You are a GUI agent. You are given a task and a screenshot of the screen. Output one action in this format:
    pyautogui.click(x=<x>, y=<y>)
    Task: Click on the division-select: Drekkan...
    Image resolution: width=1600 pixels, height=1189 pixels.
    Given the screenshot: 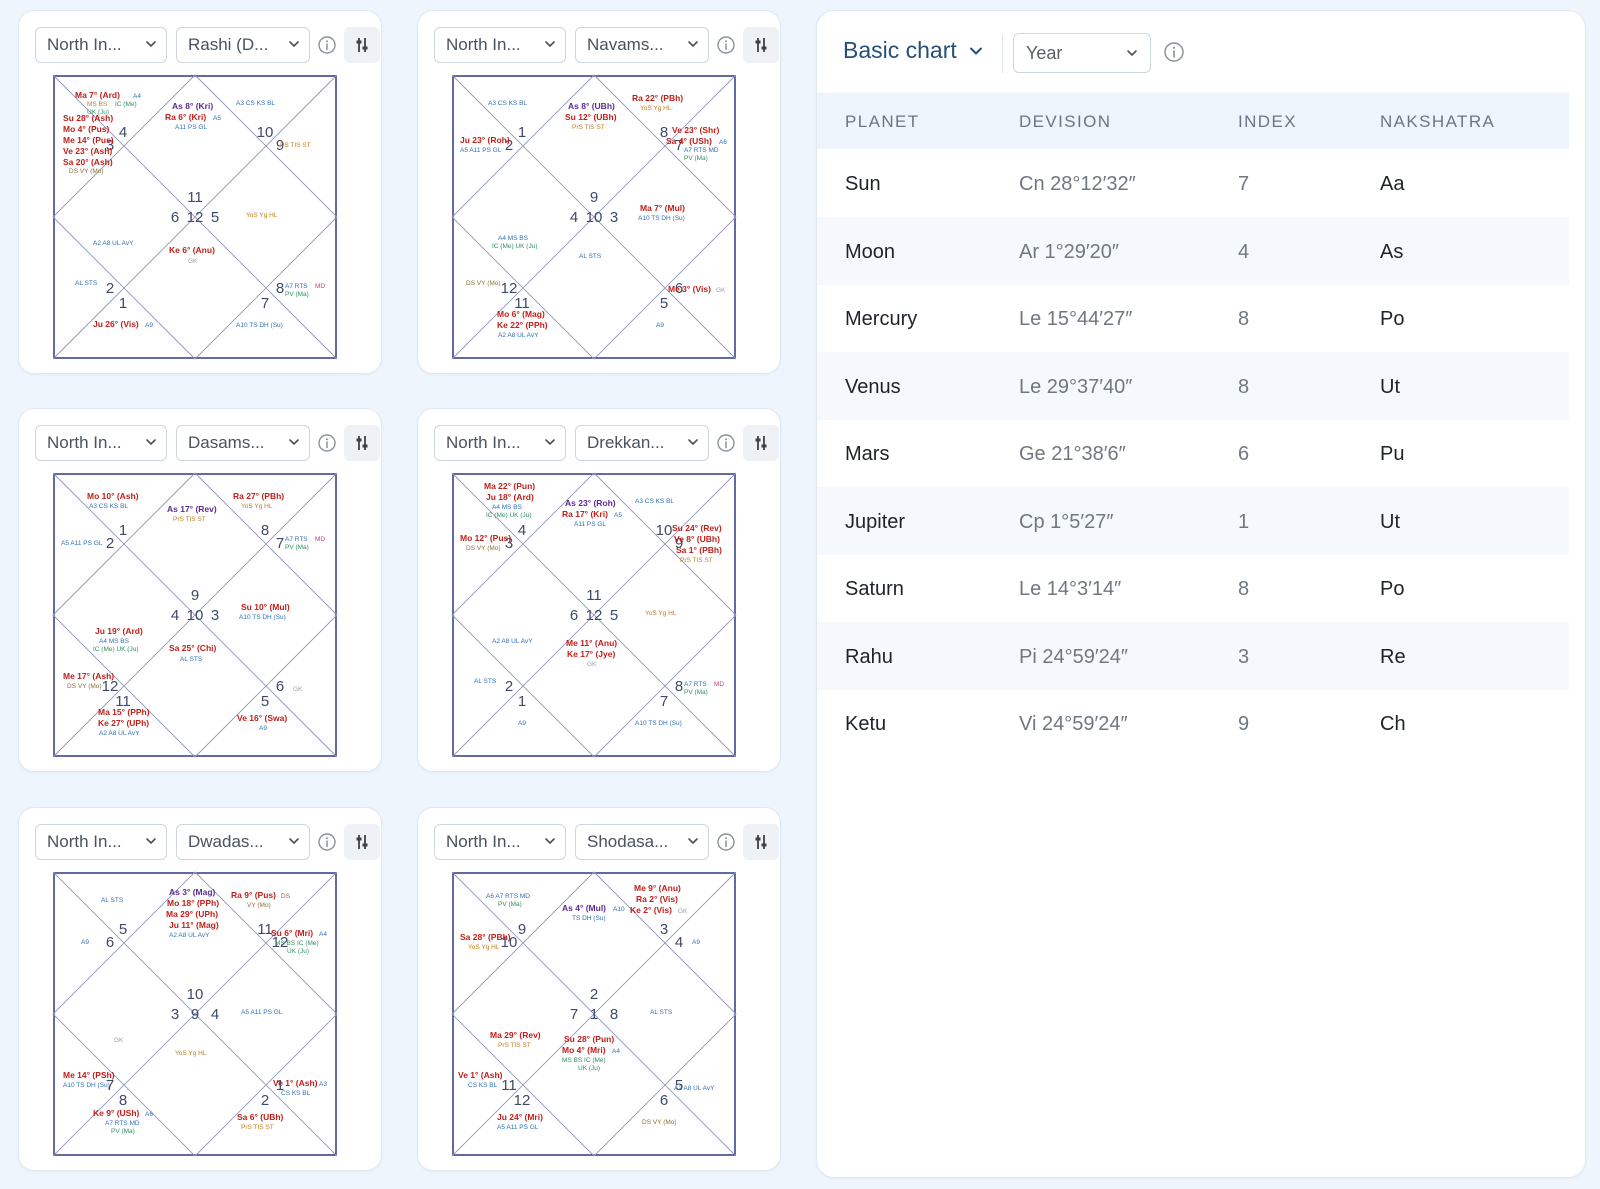 What is the action you would take?
    pyautogui.click(x=642, y=443)
    